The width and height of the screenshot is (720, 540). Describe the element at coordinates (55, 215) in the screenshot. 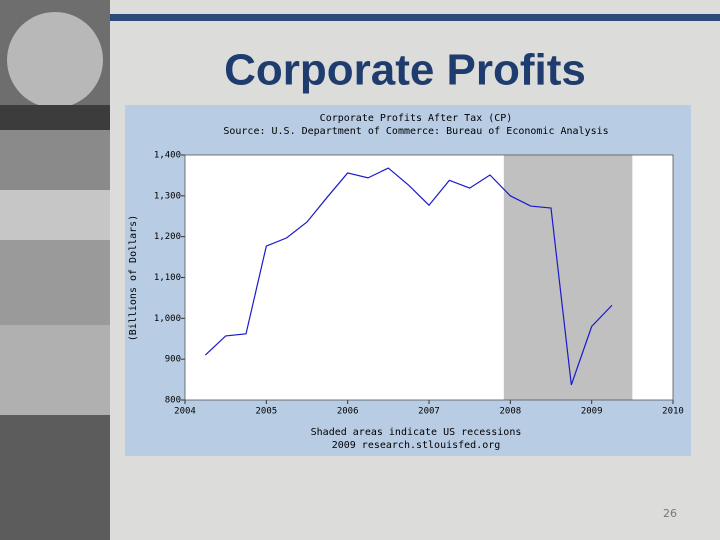

I see `money` at that location.